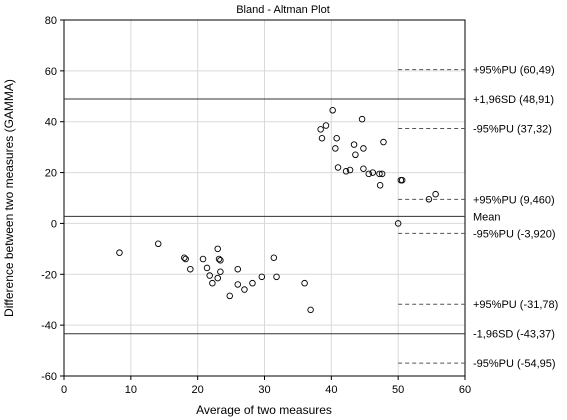 The height and width of the screenshot is (420, 567). I want to click on y-tick-label: -40, so click(49, 326).